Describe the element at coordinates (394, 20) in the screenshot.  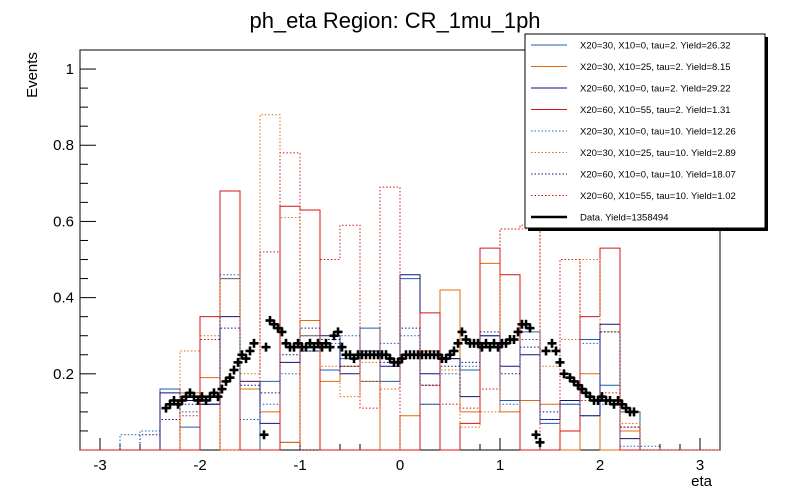
I see `chart-title: ph_eta Region: CR_1mu_1ph` at that location.